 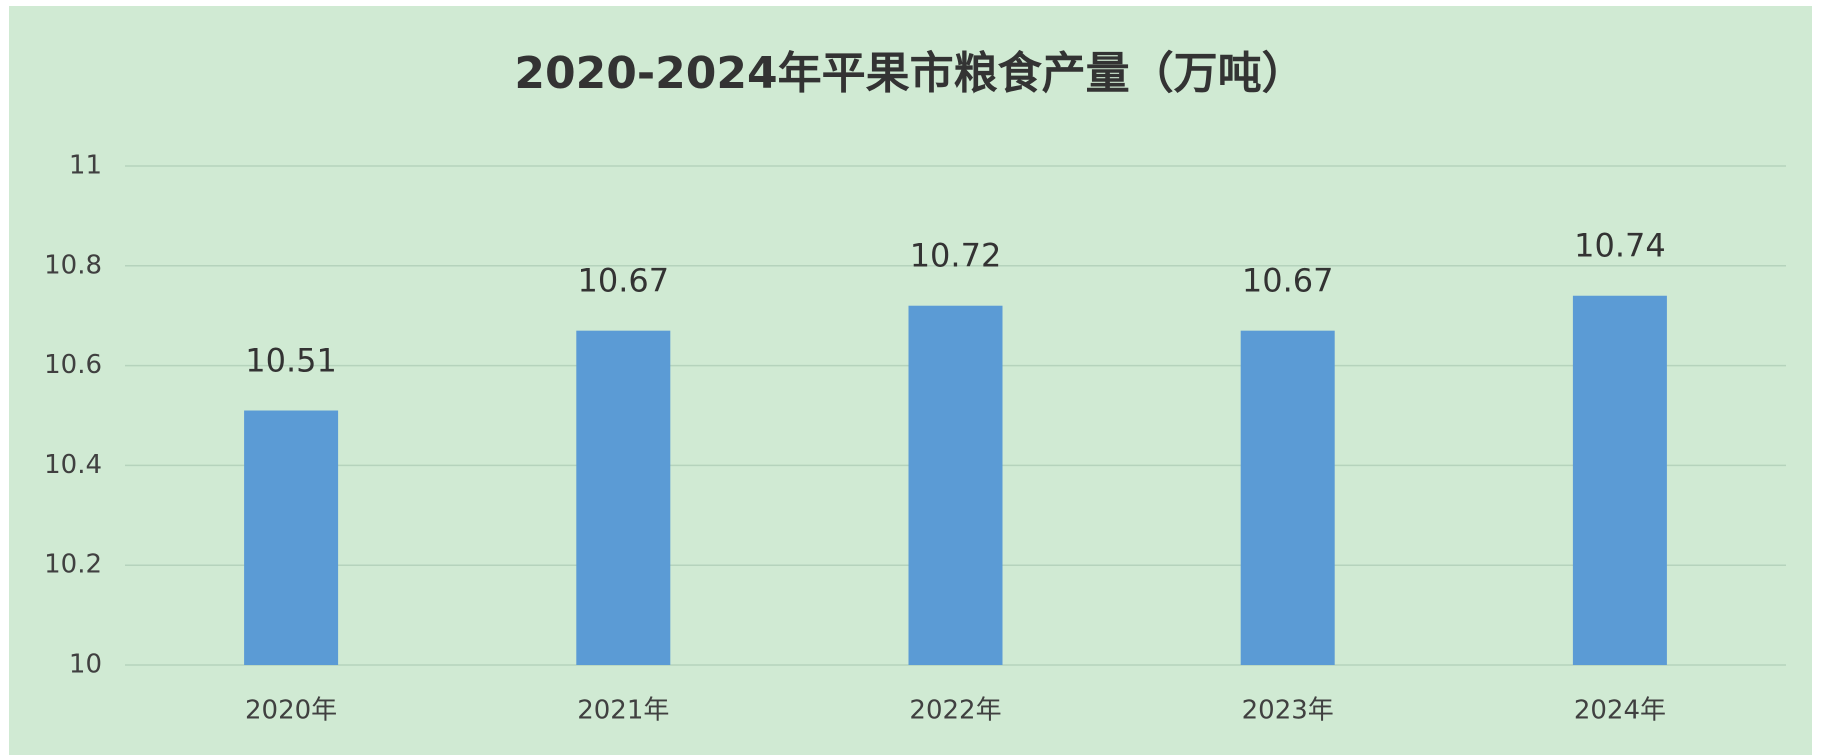 What do you see at coordinates (1288, 711) in the screenshot?
I see `x-tick-label: 2023年` at bounding box center [1288, 711].